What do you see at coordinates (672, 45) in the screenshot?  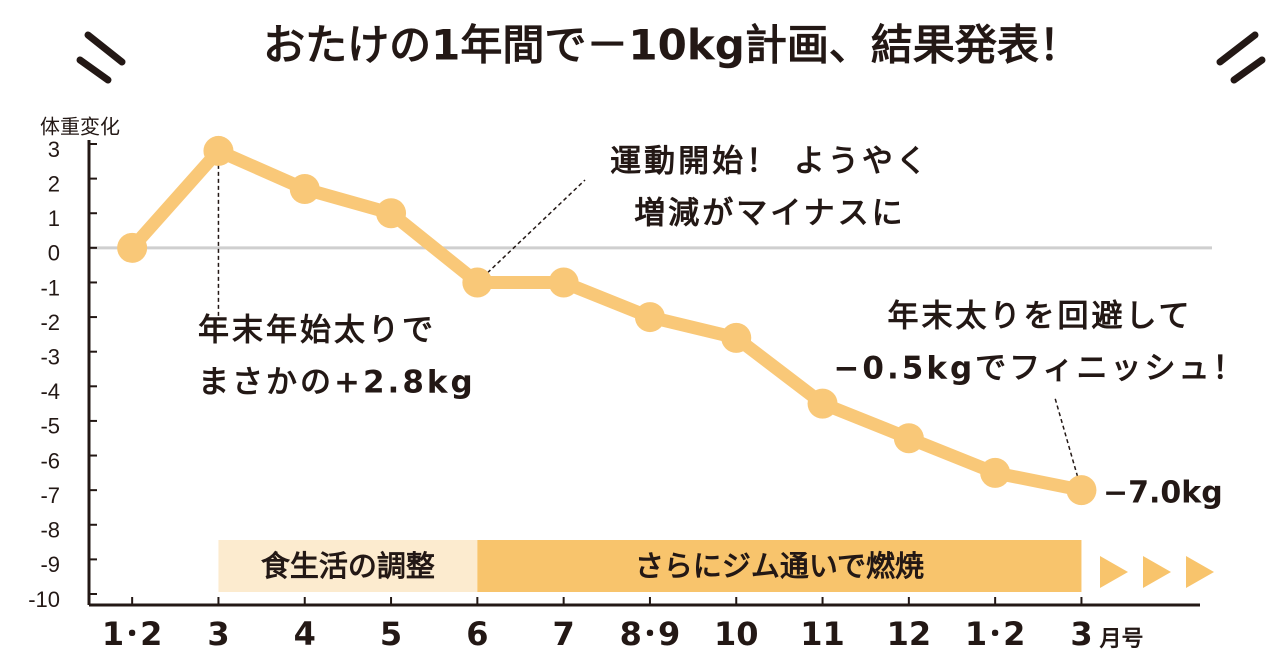 I see `chart-title: おたけの1年間で－10kg計画、結果発表！` at bounding box center [672, 45].